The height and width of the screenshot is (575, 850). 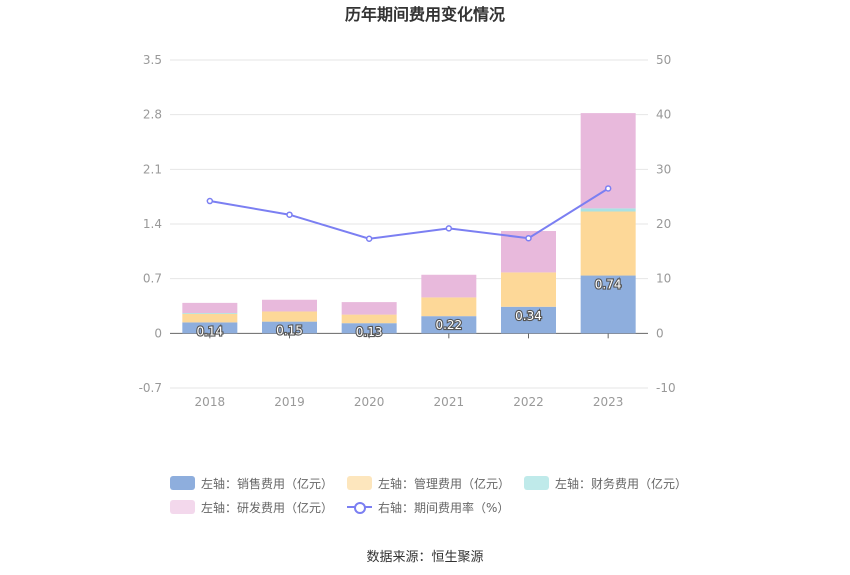 I want to click on right-axis-ticks: 50 40 30 20 10 0 -10, so click(x=666, y=224).